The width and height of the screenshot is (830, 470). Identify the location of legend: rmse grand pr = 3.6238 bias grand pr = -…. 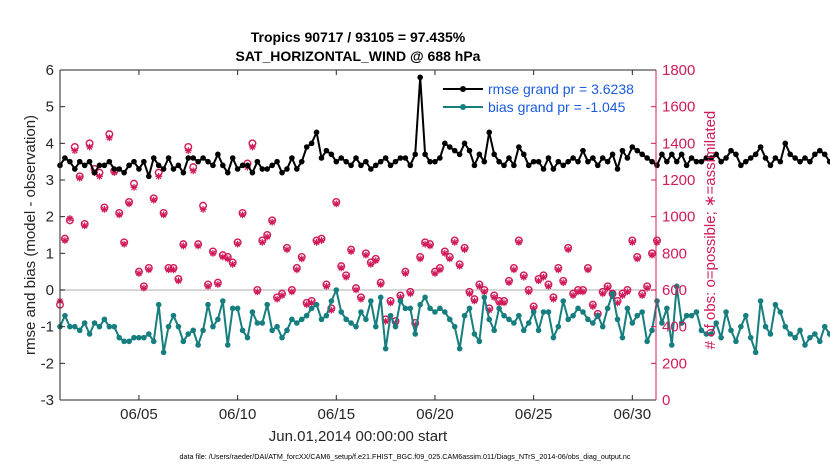
(542, 98).